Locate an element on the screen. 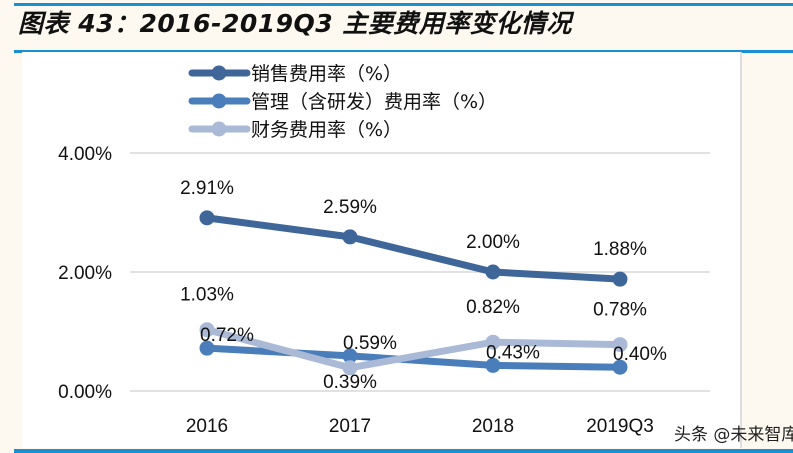 Image resolution: width=793 pixels, height=453 pixels. data-label: 0.59% is located at coordinates (370, 343).